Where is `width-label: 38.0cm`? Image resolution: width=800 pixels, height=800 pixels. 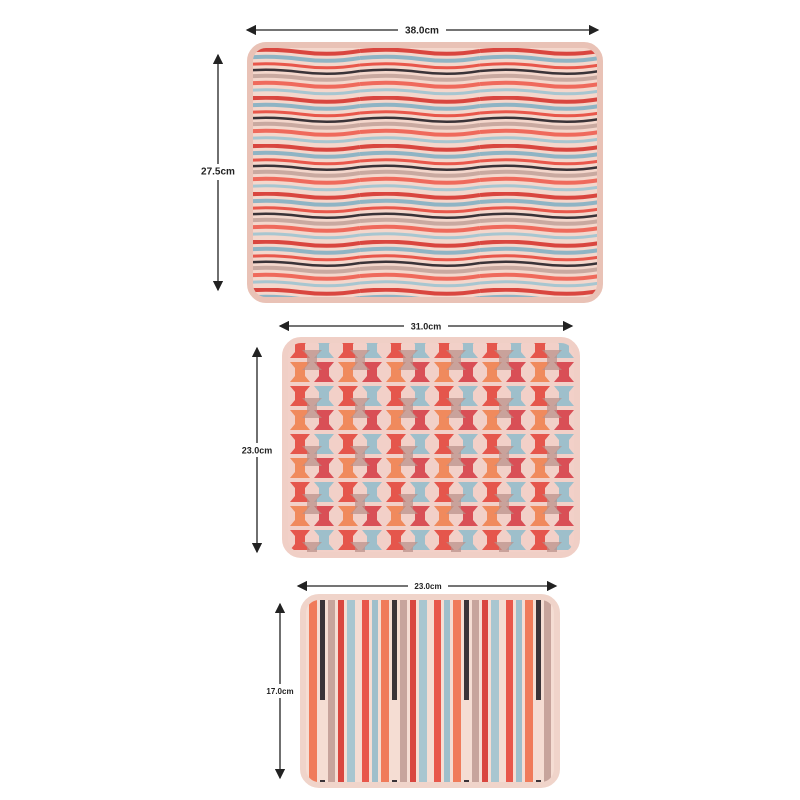 width-label: 38.0cm is located at coordinates (422, 31).